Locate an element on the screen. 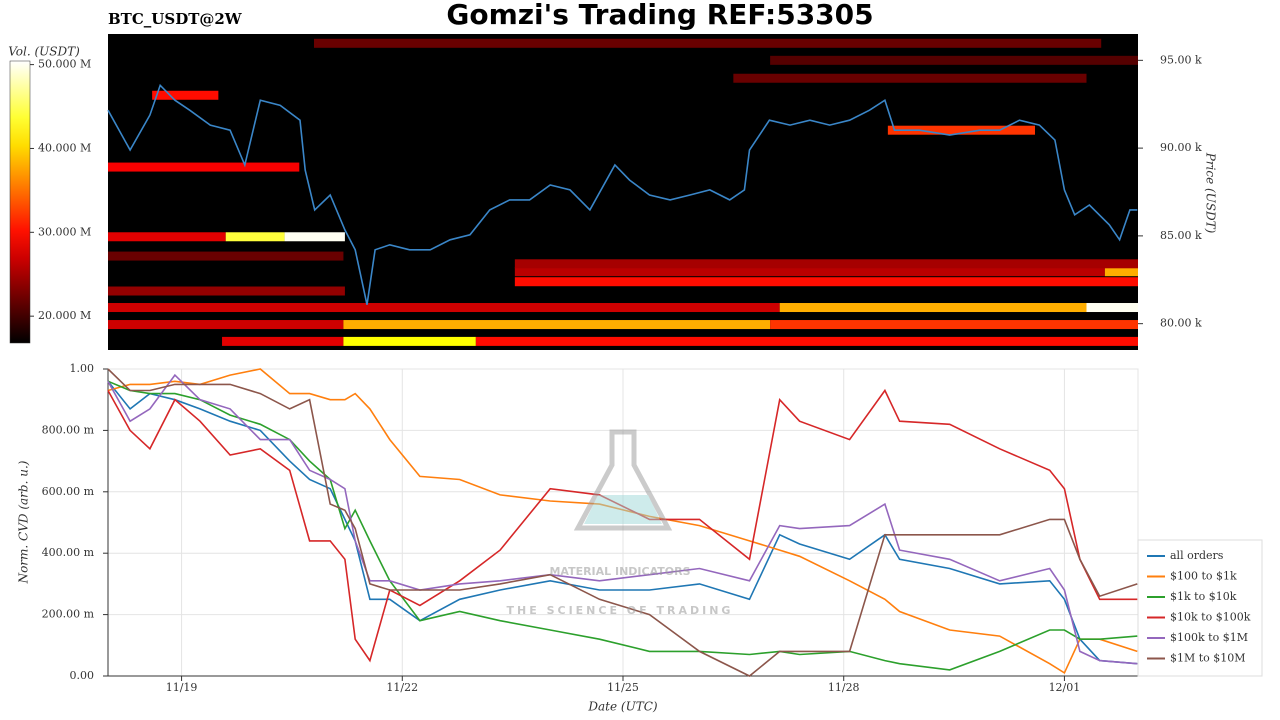  y-axis-label: Price (USDT) is located at coordinates (1211, 193).